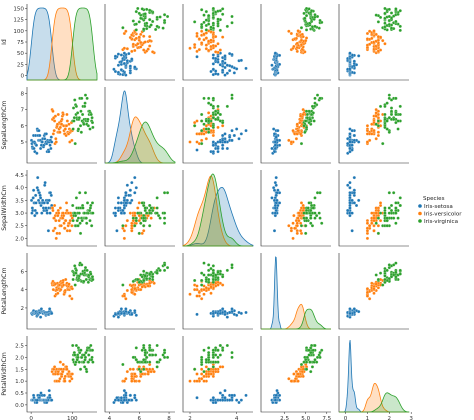  Describe the element at coordinates (354, 309) in the screenshot. I see `point-iris-setosa-petallengthcm-vs-petalwidthcm` at that location.